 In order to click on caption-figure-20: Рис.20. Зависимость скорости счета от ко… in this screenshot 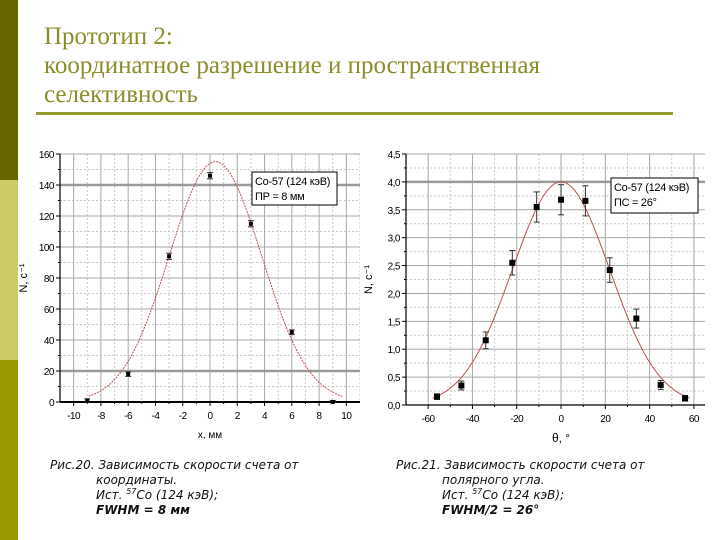, I will do `click(174, 488)`.